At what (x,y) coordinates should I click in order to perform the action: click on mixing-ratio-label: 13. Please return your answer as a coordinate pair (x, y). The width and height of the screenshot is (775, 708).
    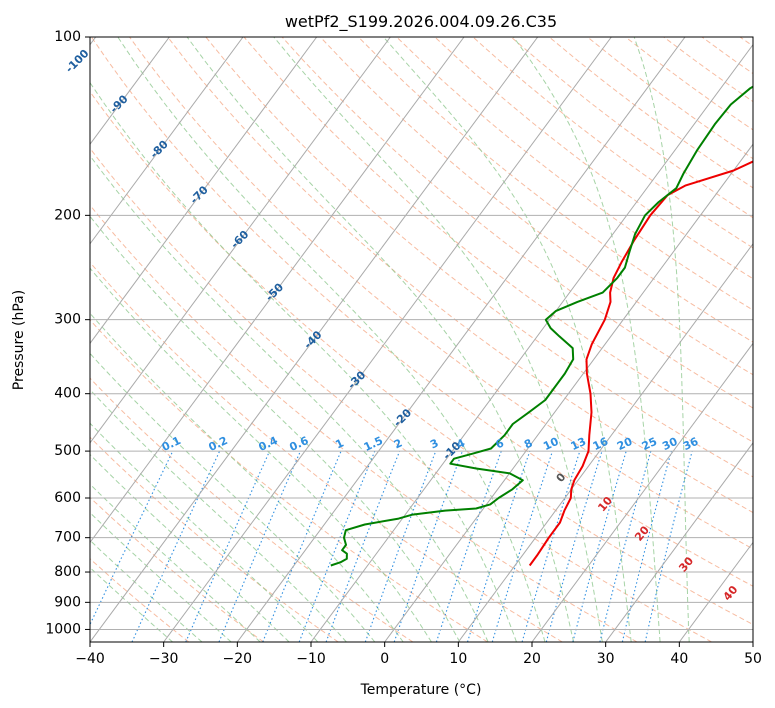
    Looking at the image, I should click on (578, 444).